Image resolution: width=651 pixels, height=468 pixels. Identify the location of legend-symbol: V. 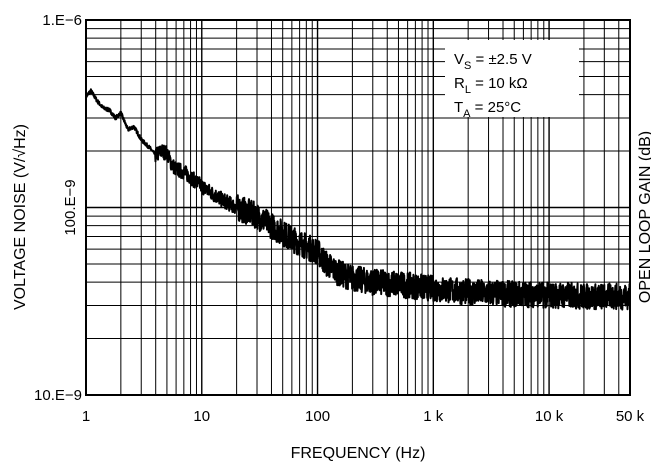
(459, 59).